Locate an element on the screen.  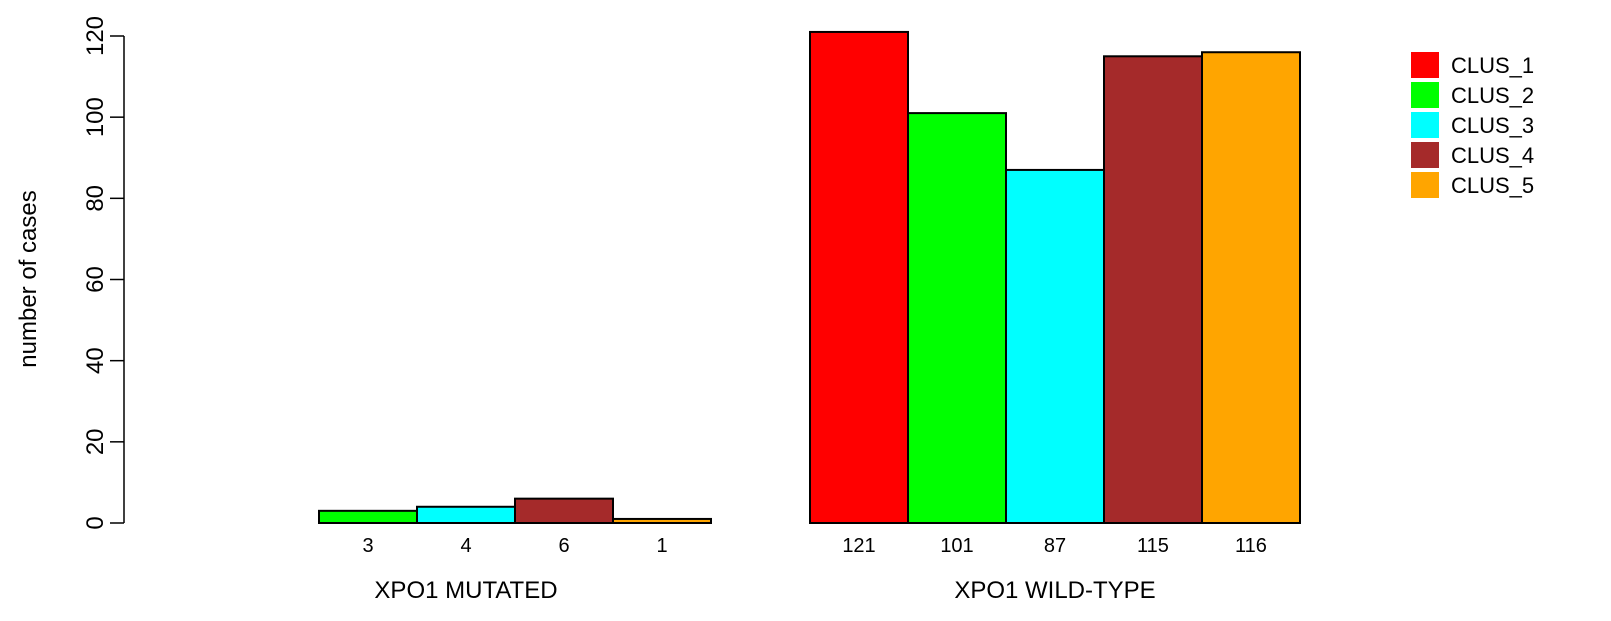
y-axis: 0 20 40 60 80 100 120 is located at coordinates (103, 273).